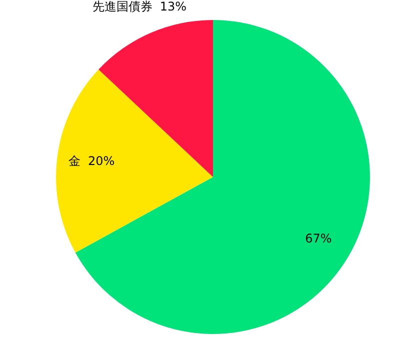 The width and height of the screenshot is (418, 341). I want to click on data-label: 67%, so click(318, 239).